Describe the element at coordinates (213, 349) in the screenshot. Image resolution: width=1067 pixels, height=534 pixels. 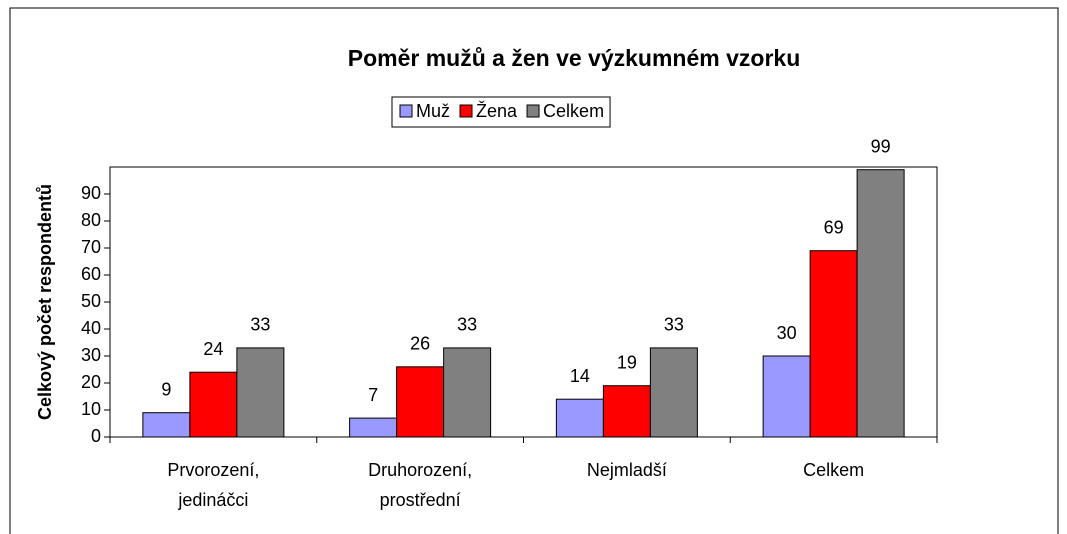
I see `data-label: 24` at that location.